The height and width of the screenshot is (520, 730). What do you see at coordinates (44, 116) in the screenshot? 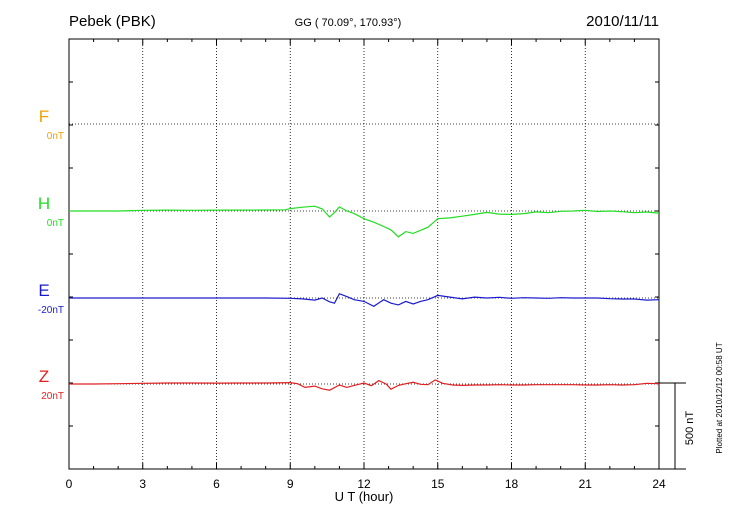
I see `series-label-f: F` at bounding box center [44, 116].